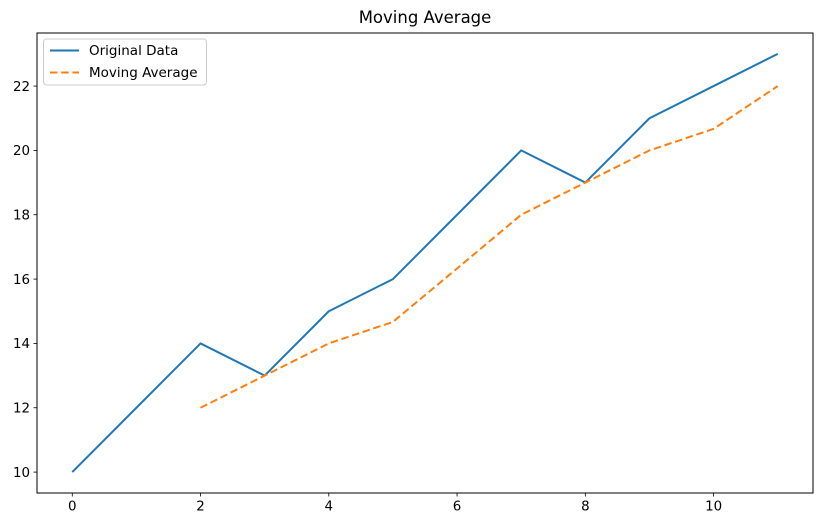  What do you see at coordinates (713, 507) in the screenshot?
I see `x-tick-label: 10` at bounding box center [713, 507].